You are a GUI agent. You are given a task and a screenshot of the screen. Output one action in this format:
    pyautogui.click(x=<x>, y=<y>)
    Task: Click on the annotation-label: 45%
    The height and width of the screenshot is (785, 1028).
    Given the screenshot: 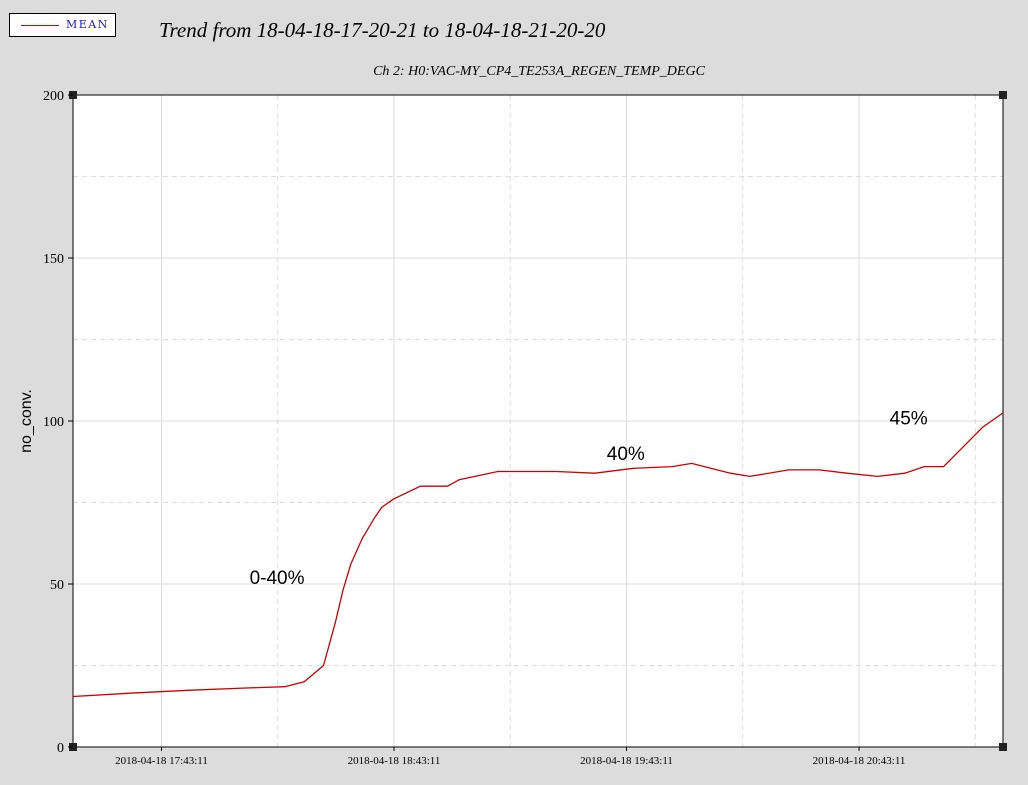 What is the action you would take?
    pyautogui.click(x=909, y=418)
    